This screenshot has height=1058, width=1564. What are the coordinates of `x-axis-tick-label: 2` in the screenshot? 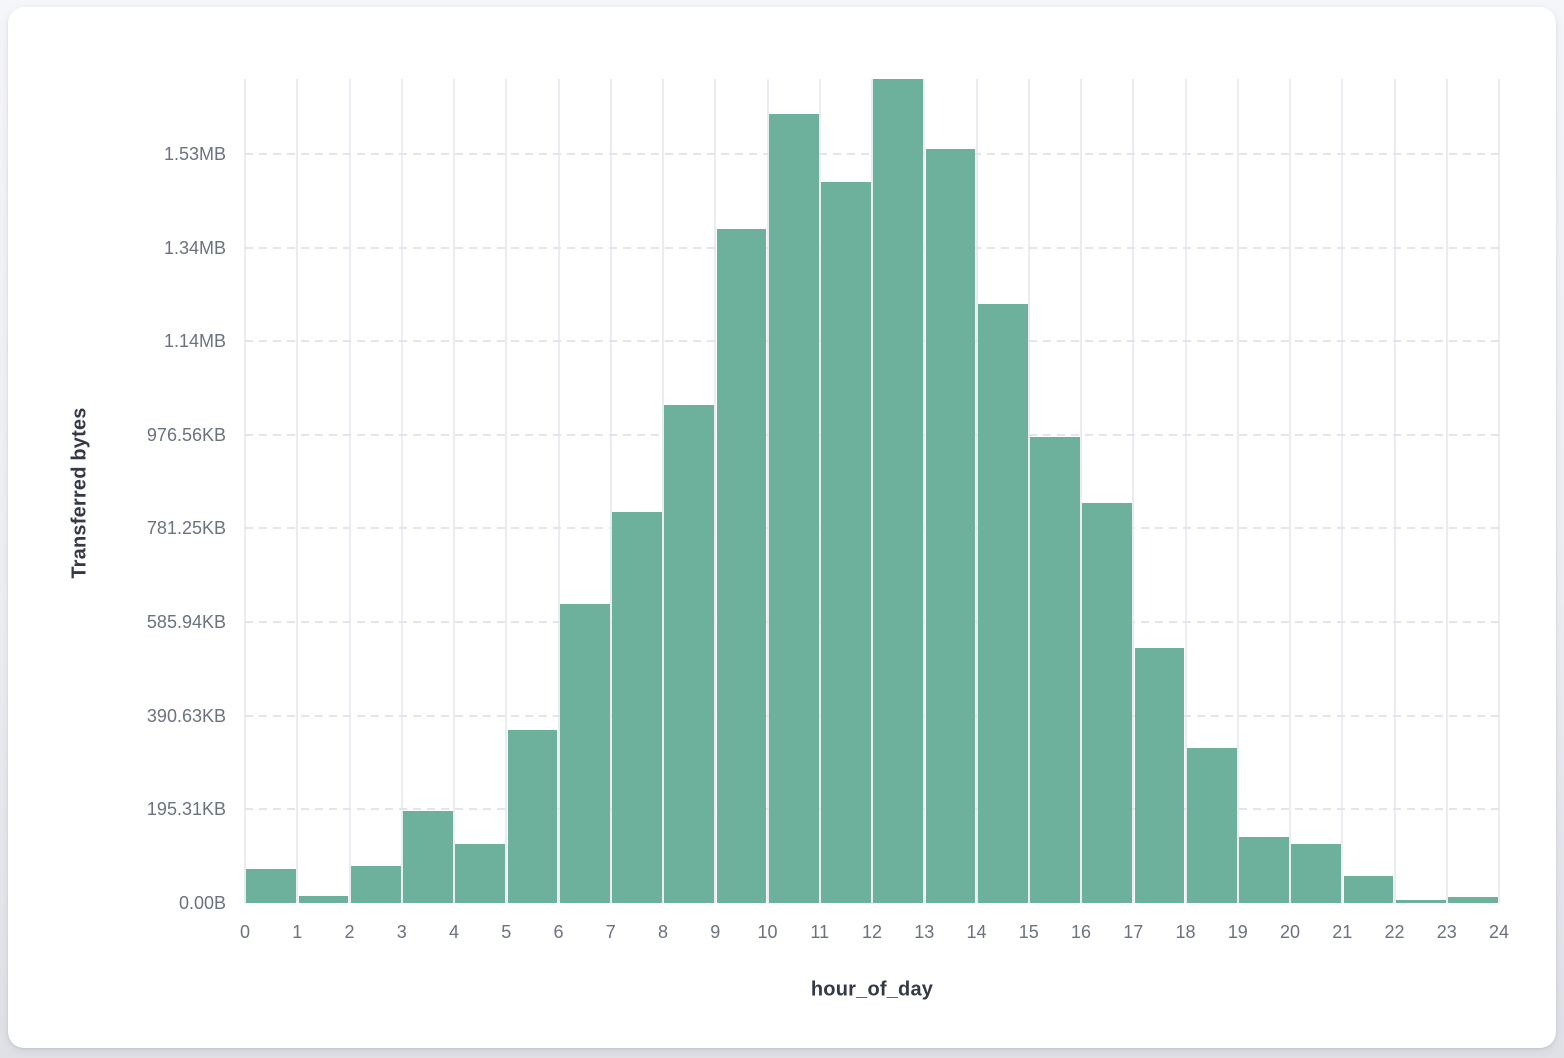 It's located at (349, 932).